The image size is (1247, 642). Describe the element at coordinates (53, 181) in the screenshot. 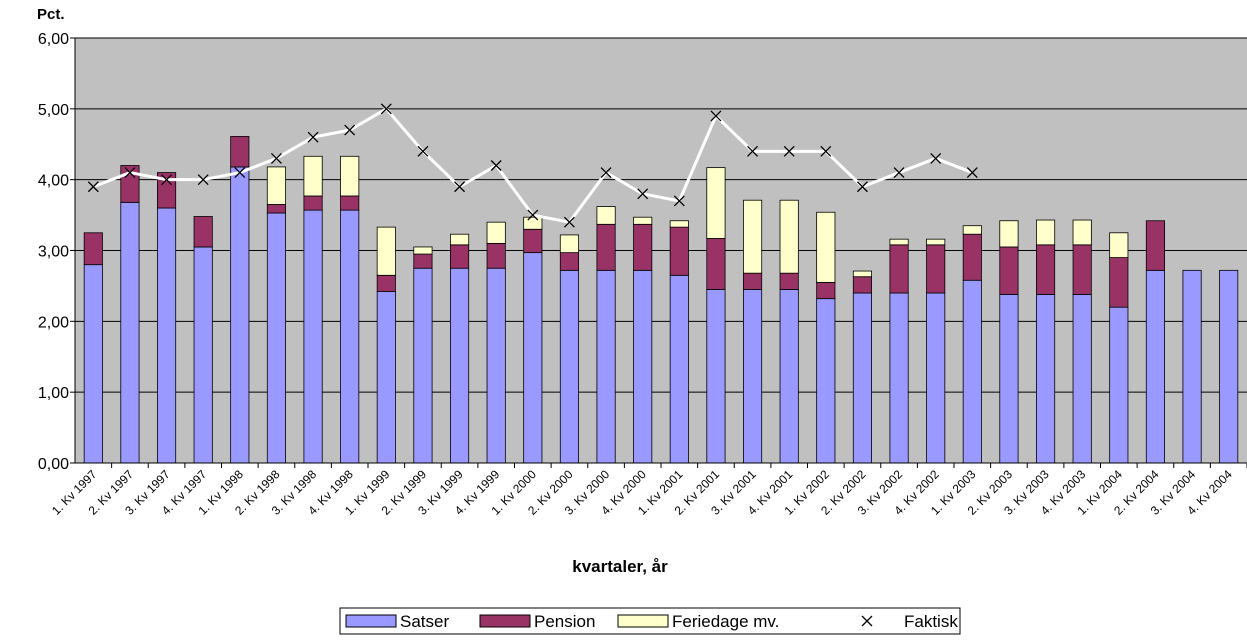

I see `y-tick-label: 4,00` at that location.